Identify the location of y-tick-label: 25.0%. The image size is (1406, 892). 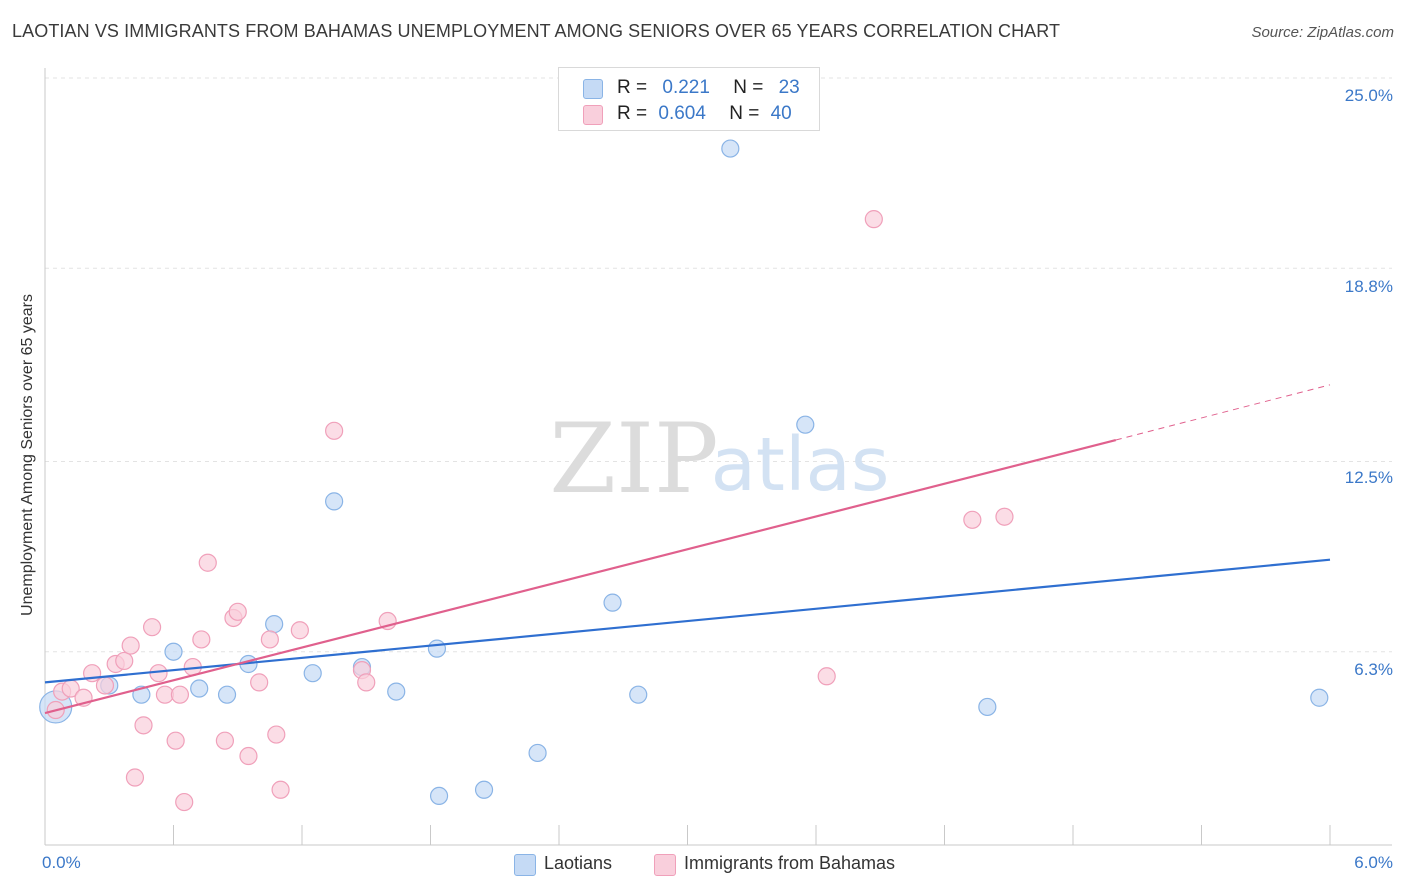
(1368, 95).